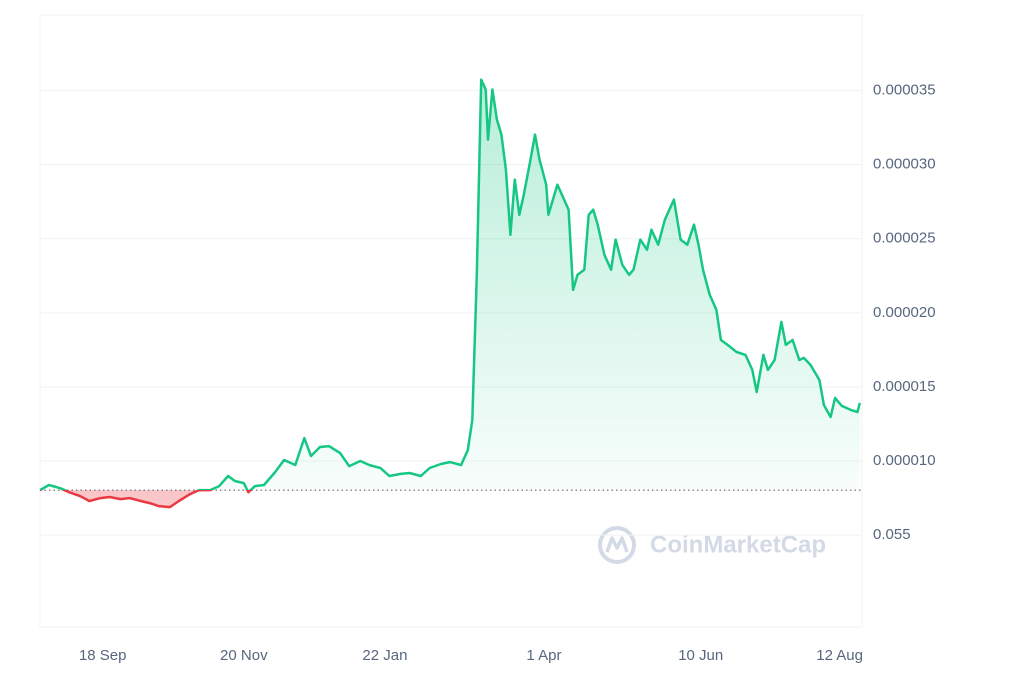 Image resolution: width=1024 pixels, height=683 pixels. I want to click on x-tick-label: 18 Sep, so click(103, 655).